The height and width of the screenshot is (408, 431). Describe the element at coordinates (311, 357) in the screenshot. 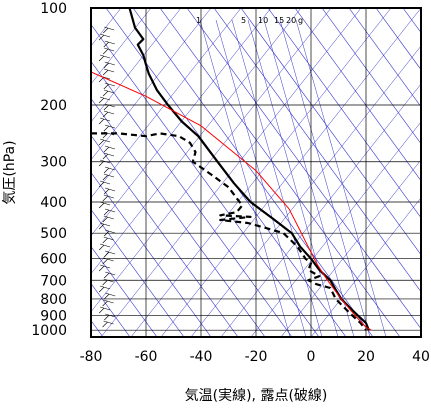

I see `x-tick-label: 0` at that location.